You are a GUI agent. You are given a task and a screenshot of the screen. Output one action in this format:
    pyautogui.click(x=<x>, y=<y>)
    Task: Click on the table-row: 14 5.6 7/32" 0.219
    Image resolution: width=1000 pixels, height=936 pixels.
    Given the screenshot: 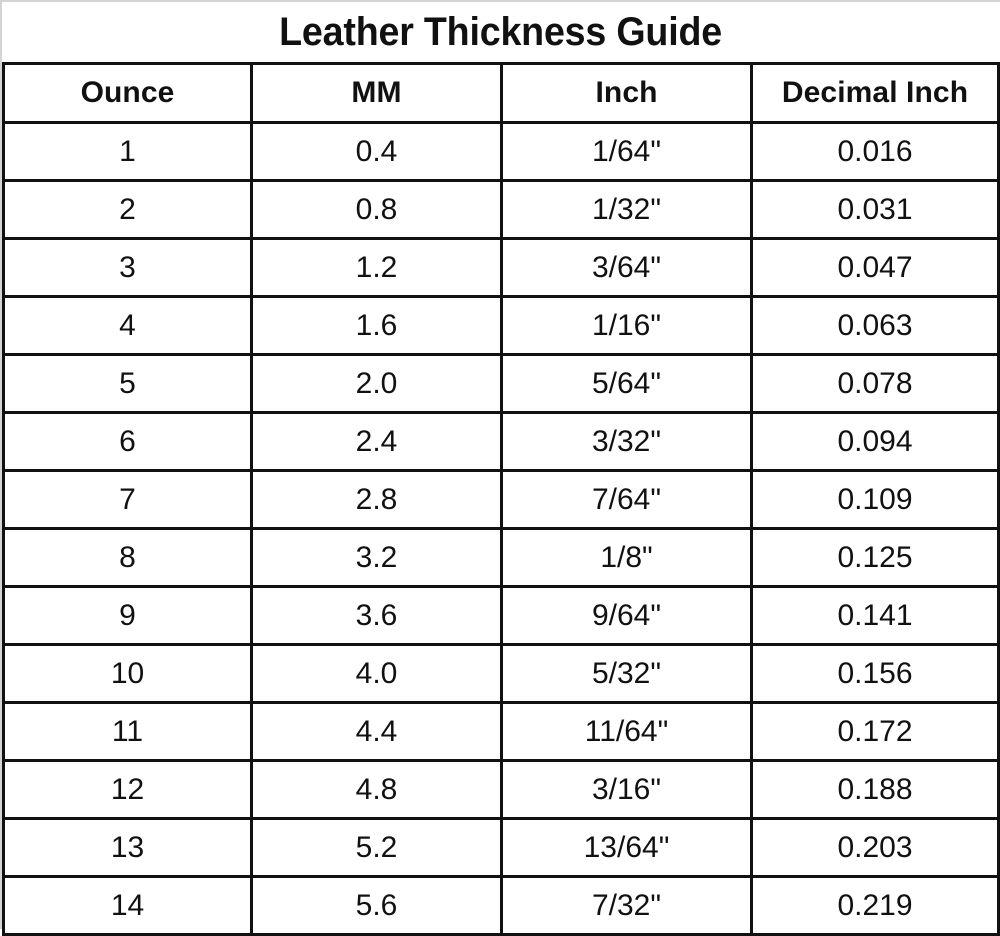 What is the action you would take?
    pyautogui.click(x=501, y=905)
    